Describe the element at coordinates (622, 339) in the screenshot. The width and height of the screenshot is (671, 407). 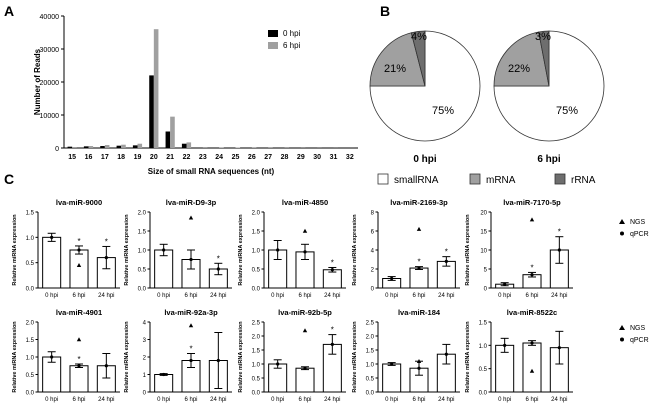
I see `c-legend-qpcr-marker` at that location.